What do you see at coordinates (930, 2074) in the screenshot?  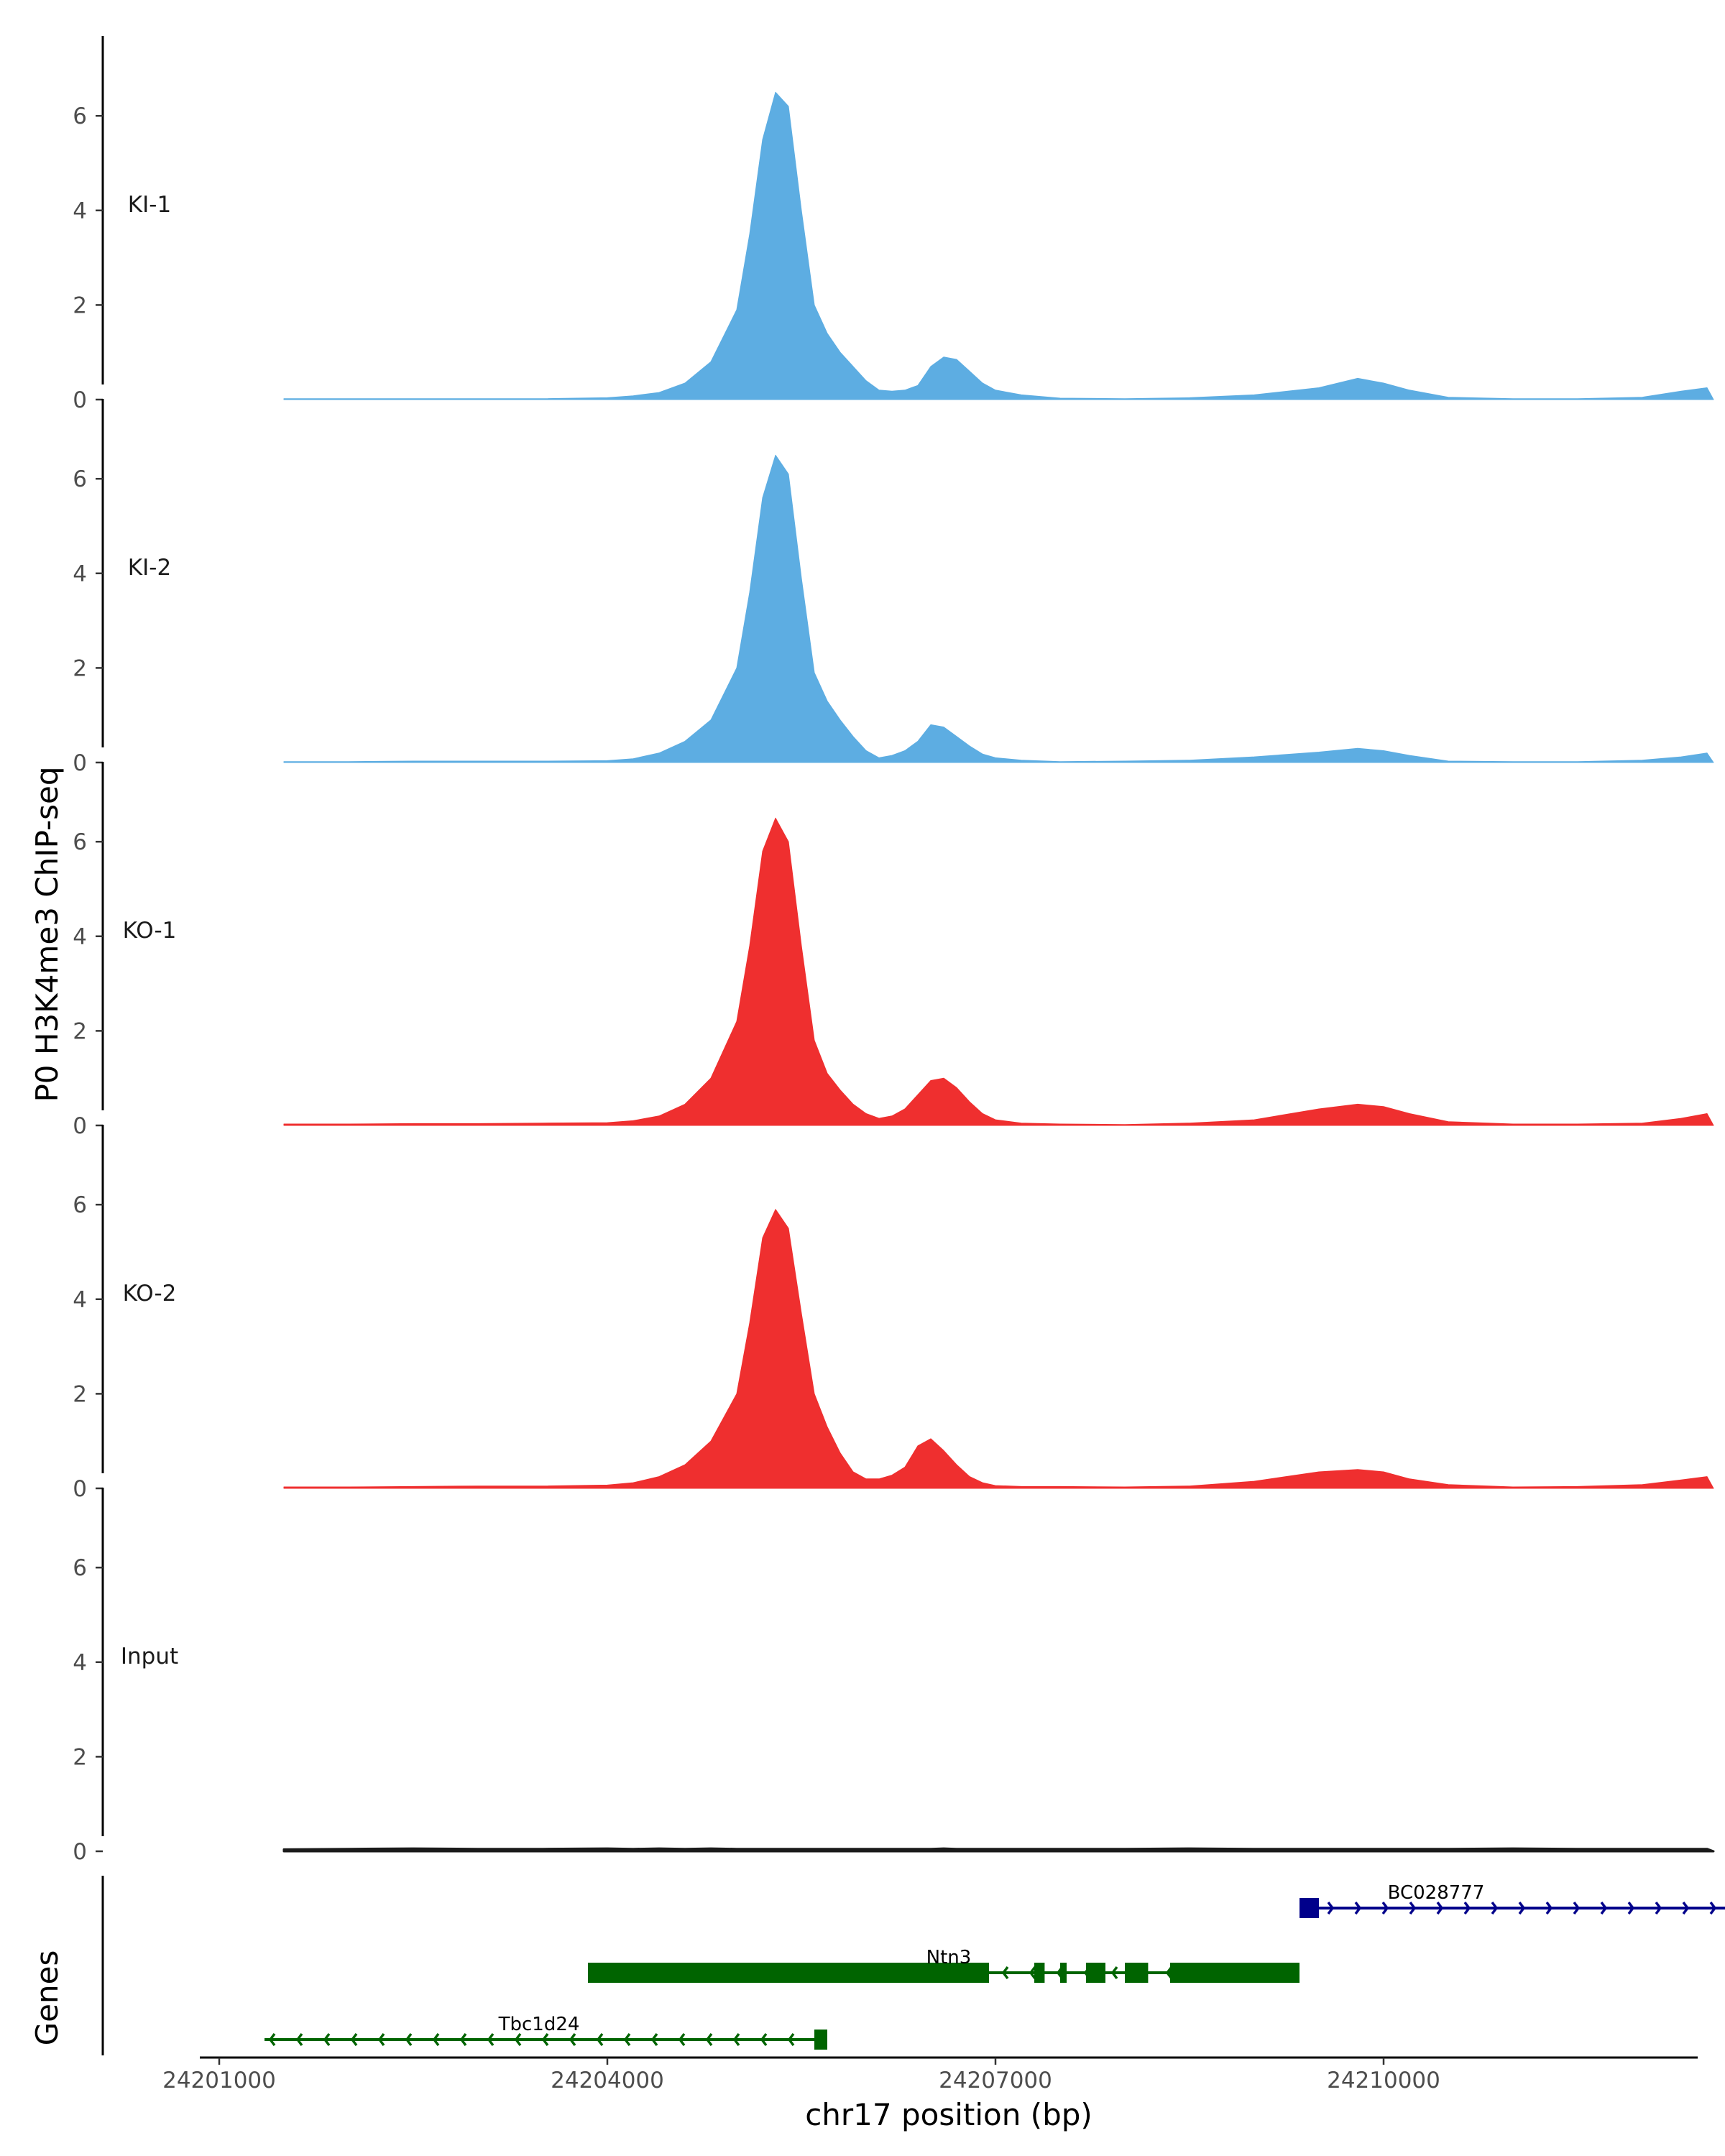 I see `x-axis: 24201000 24204000 24207000 24210000` at bounding box center [930, 2074].